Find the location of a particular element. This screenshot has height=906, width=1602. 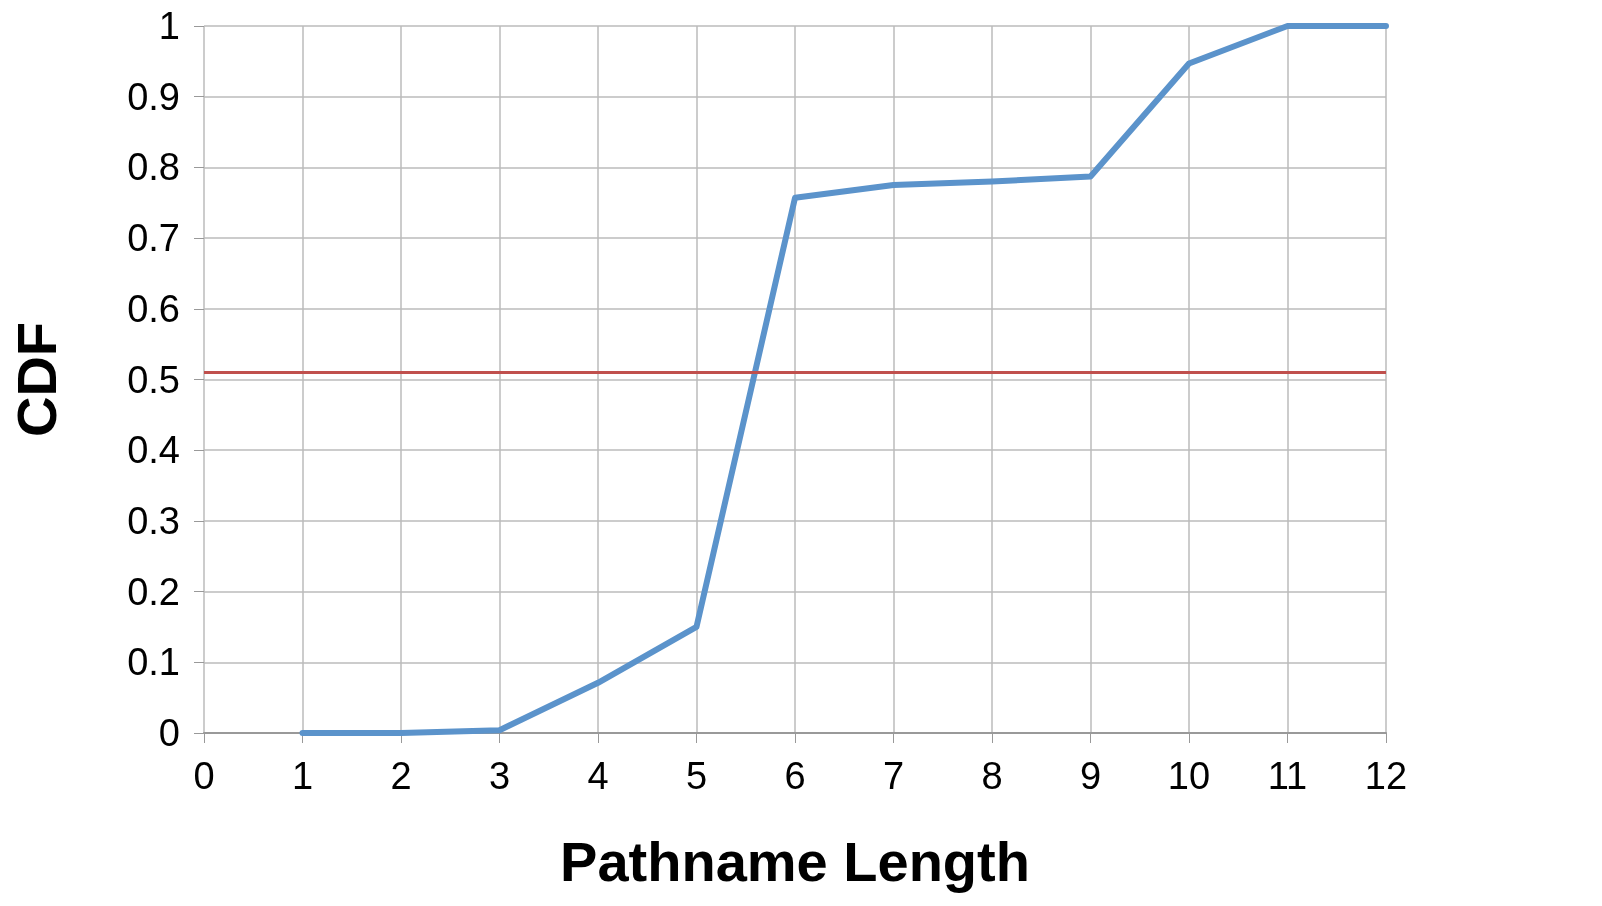

x-tick-label: 12 is located at coordinates (1386, 776).